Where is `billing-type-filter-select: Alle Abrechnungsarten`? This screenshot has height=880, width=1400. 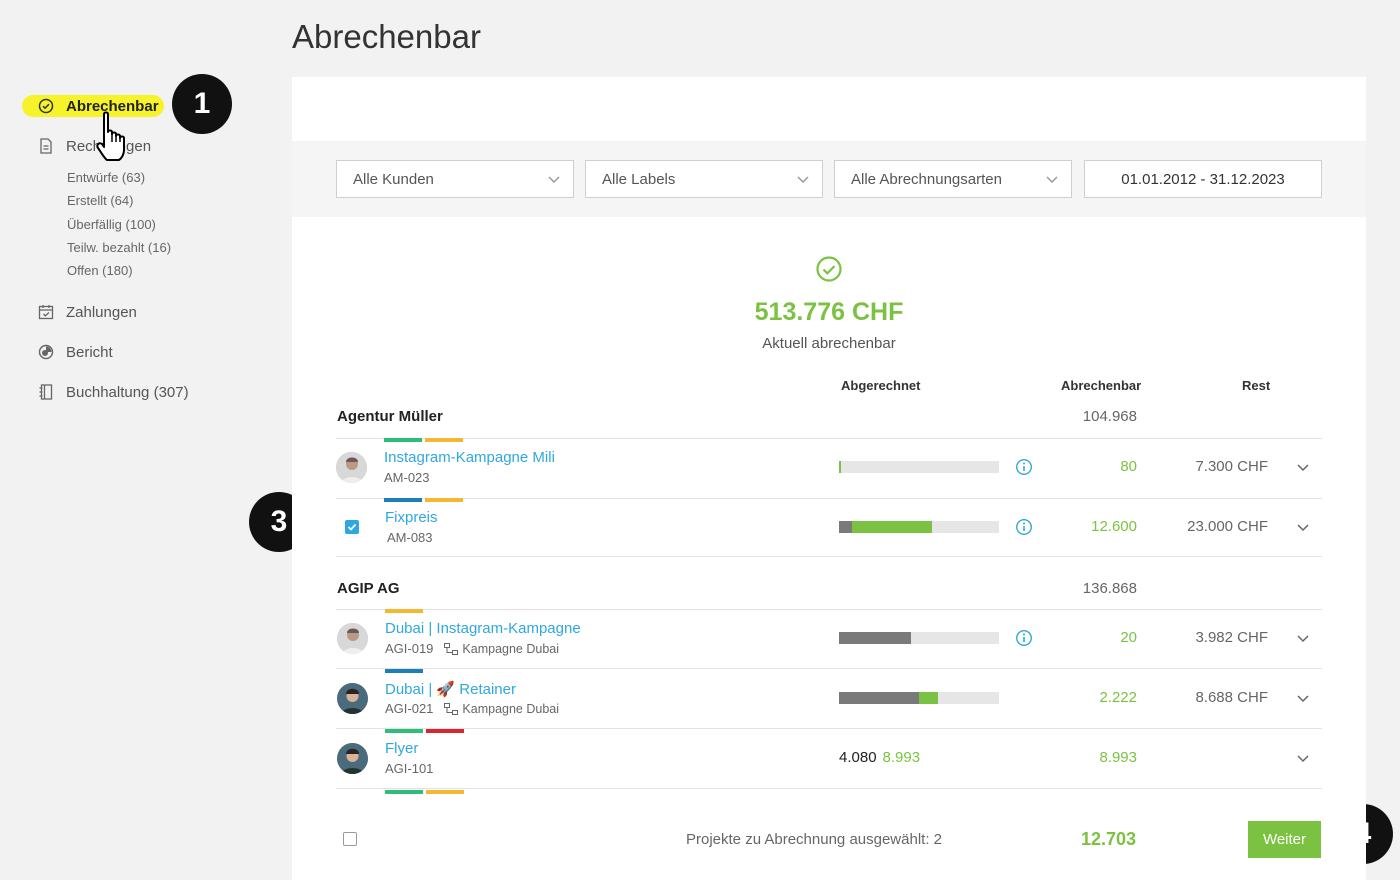 billing-type-filter-select: Alle Abrechnungsarten is located at coordinates (953, 179).